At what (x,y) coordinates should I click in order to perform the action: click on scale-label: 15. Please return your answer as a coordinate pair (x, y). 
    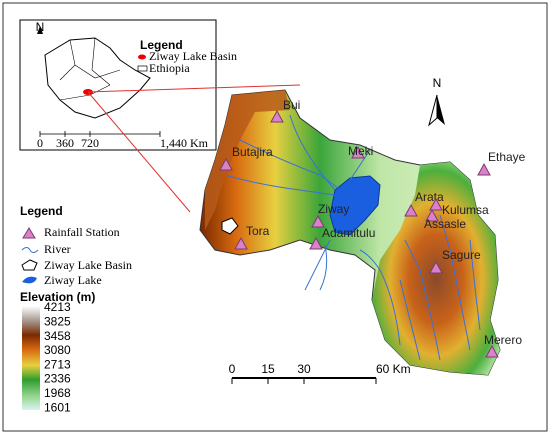
    Looking at the image, I should click on (268, 369).